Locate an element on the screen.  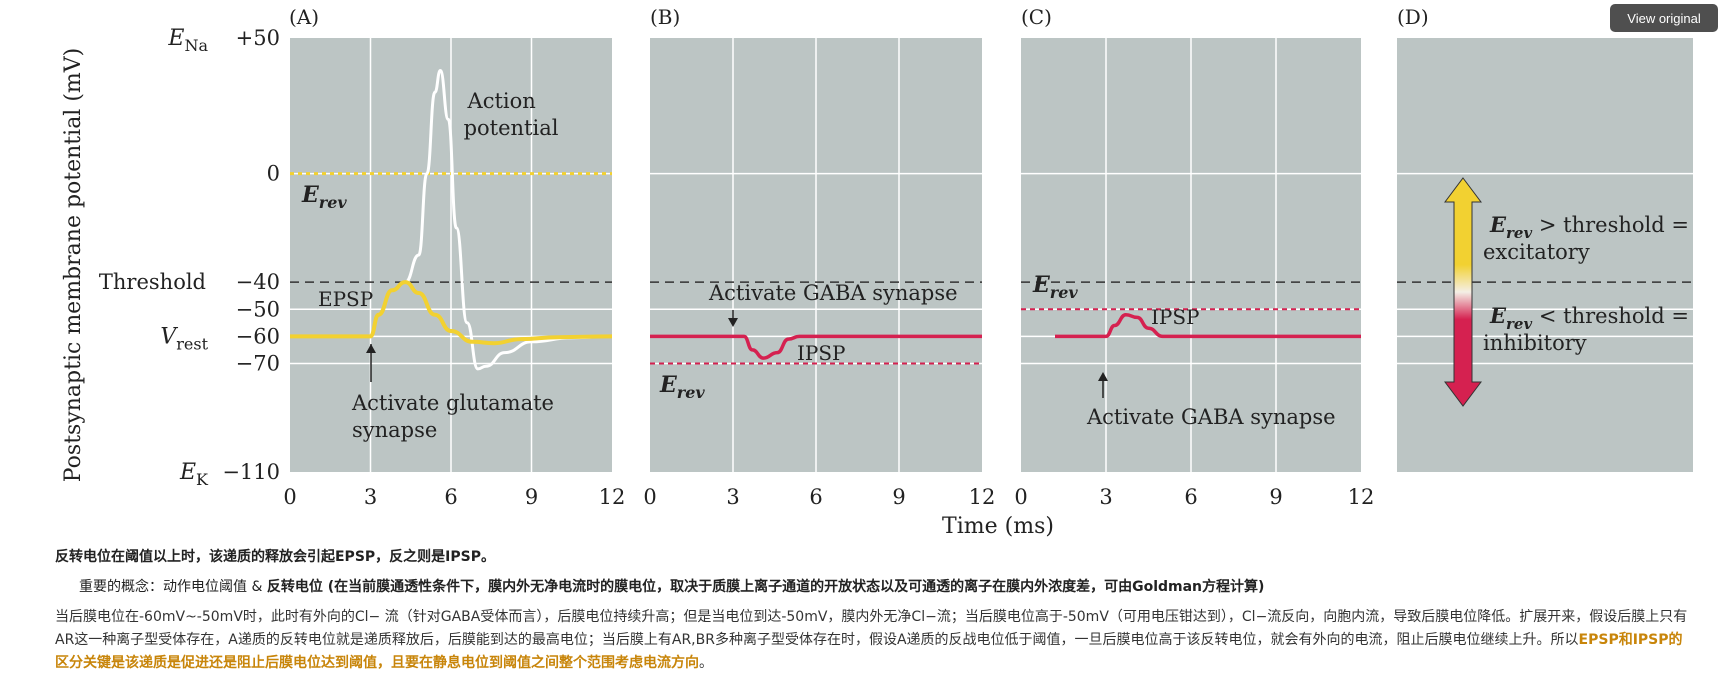
y-reference-marker: ENa is located at coordinates (187, 40).